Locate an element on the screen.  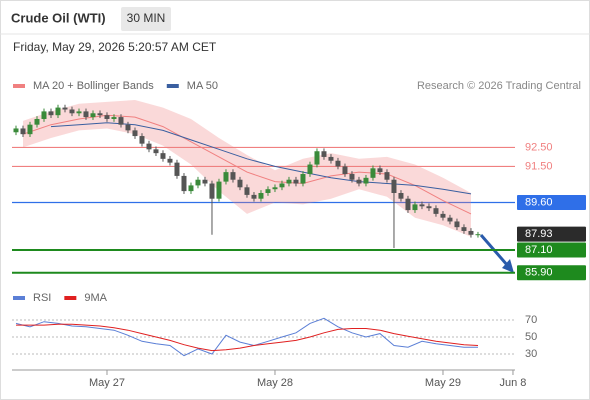
timestamp: Friday, May 29, 2026 5:20:57 AM CET is located at coordinates (115, 47).